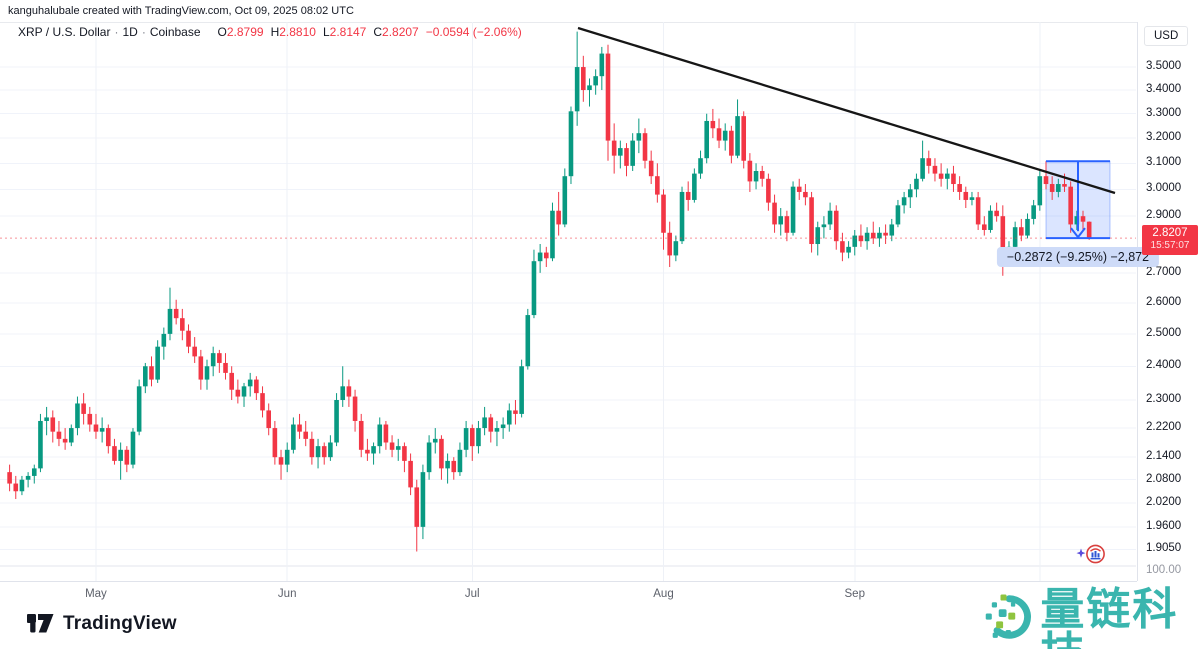  Describe the element at coordinates (568, 593) in the screenshot. I see `time-axis: May Jun Jul Aug Sep` at that location.